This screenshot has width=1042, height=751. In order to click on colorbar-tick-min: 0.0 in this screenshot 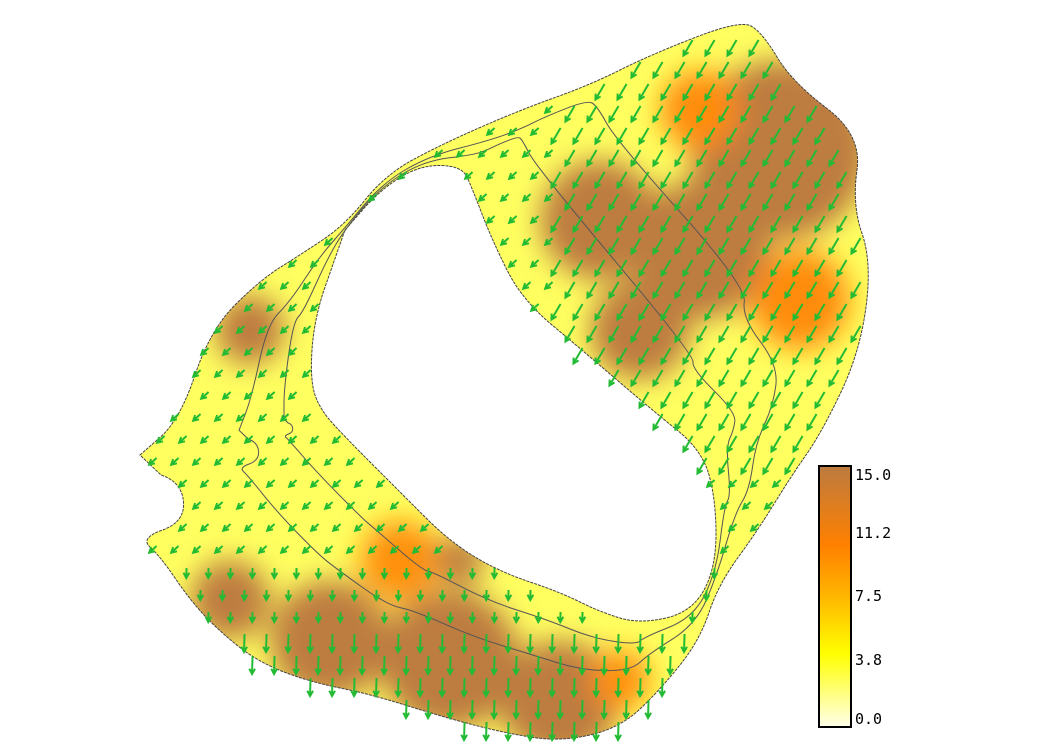, I will do `click(869, 719)`.